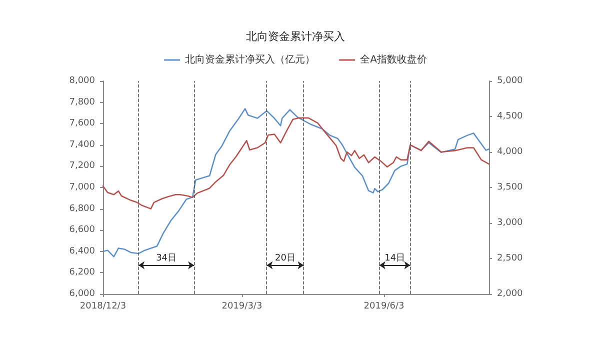 The image size is (591, 343). Describe the element at coordinates (82, 166) in the screenshot. I see `y-tick-label: 7,200` at that location.